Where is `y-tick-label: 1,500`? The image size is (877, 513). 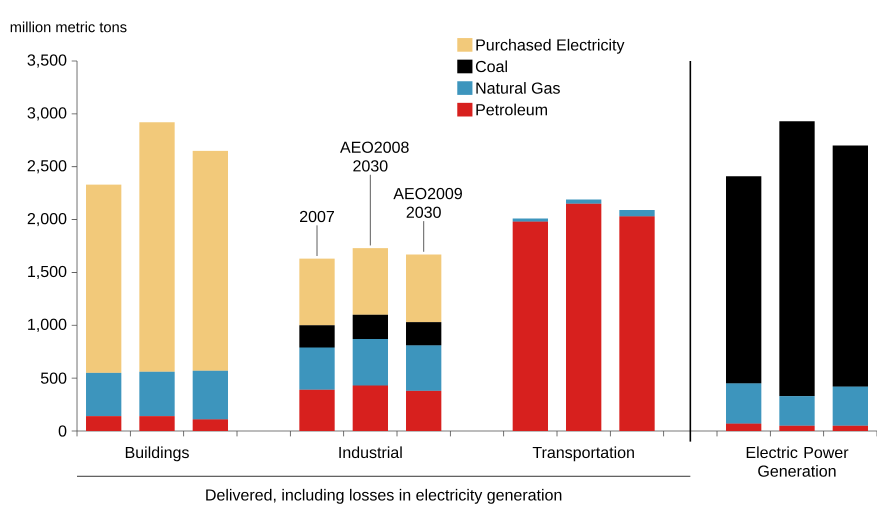 y-tick-label: 1,500 is located at coordinates (47, 273).